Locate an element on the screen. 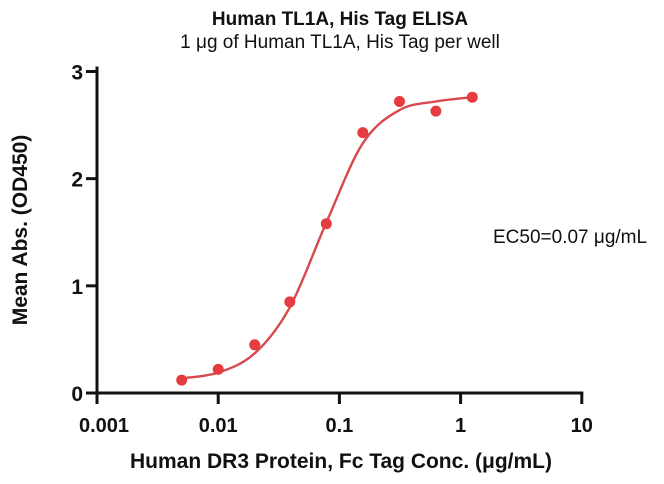 The width and height of the screenshot is (664, 484). x-tick-label: 0.1 is located at coordinates (339, 426).